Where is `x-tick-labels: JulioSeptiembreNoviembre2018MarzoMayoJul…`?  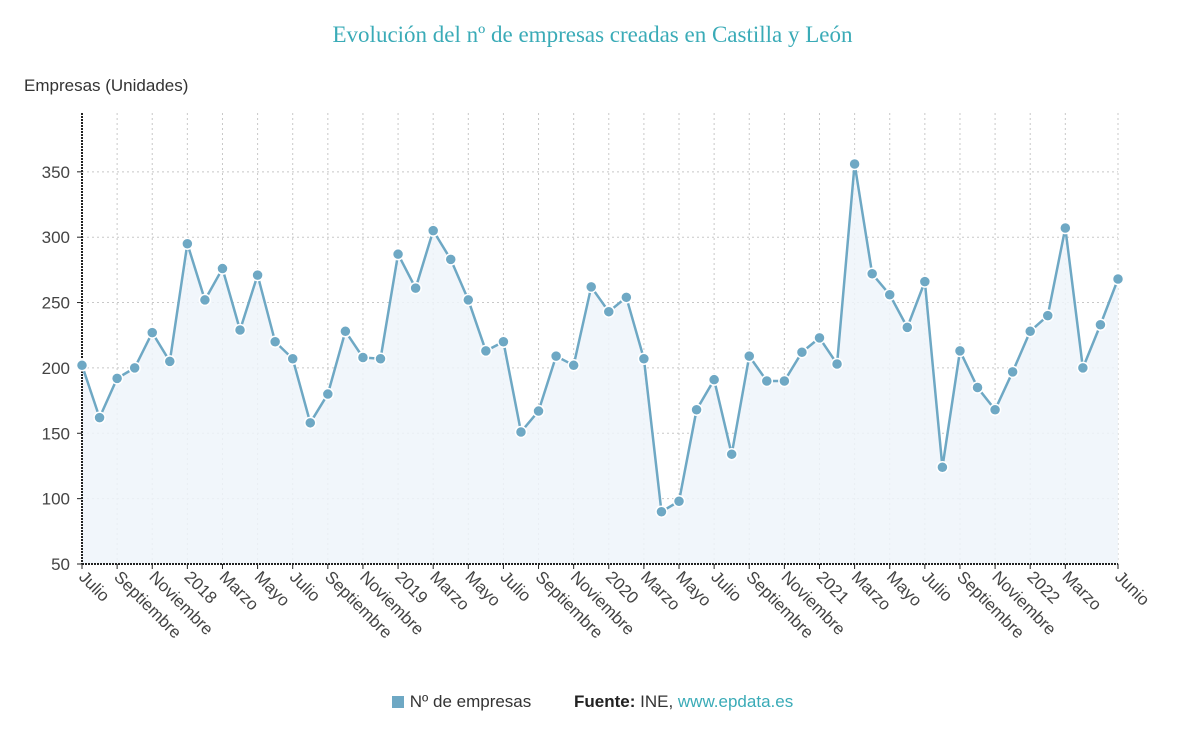
x-tick-labels: JulioSeptiembreNoviembre2018MarzoMayoJul… is located at coordinates (614, 604).